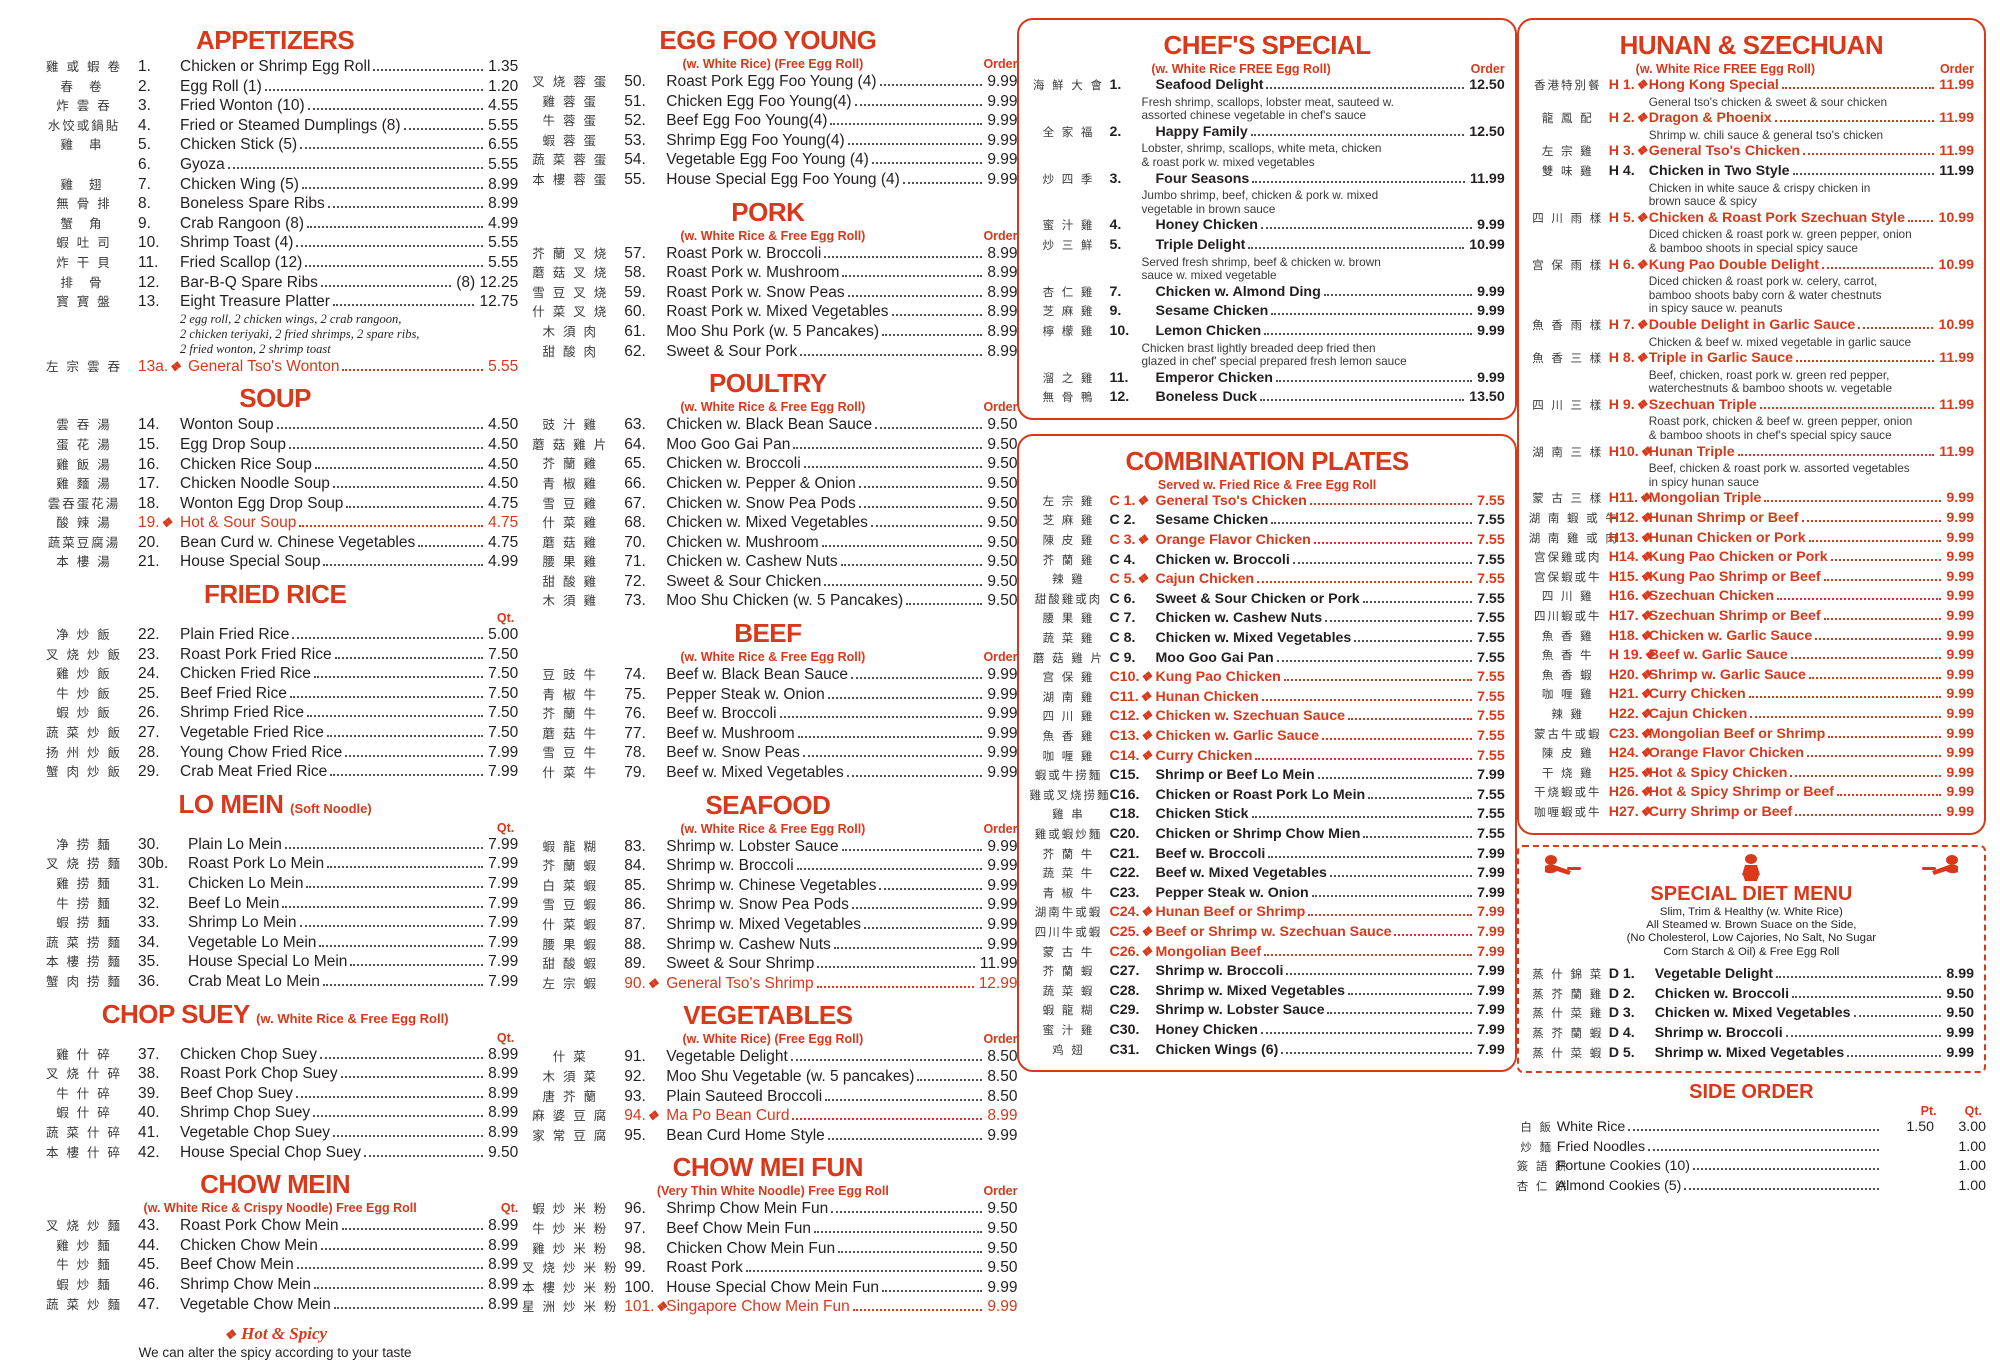 This screenshot has width=2000, height=1360. What do you see at coordinates (768, 425) in the screenshot?
I see `menu-item-row: 豉 汁 雞 63. Chicken w. Black Bean Sauce 9.50` at bounding box center [768, 425].